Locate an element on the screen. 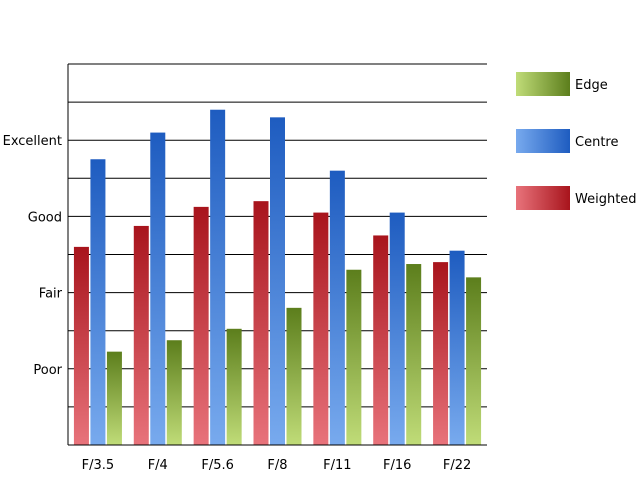  x-tick-label: F/22 is located at coordinates (457, 465).